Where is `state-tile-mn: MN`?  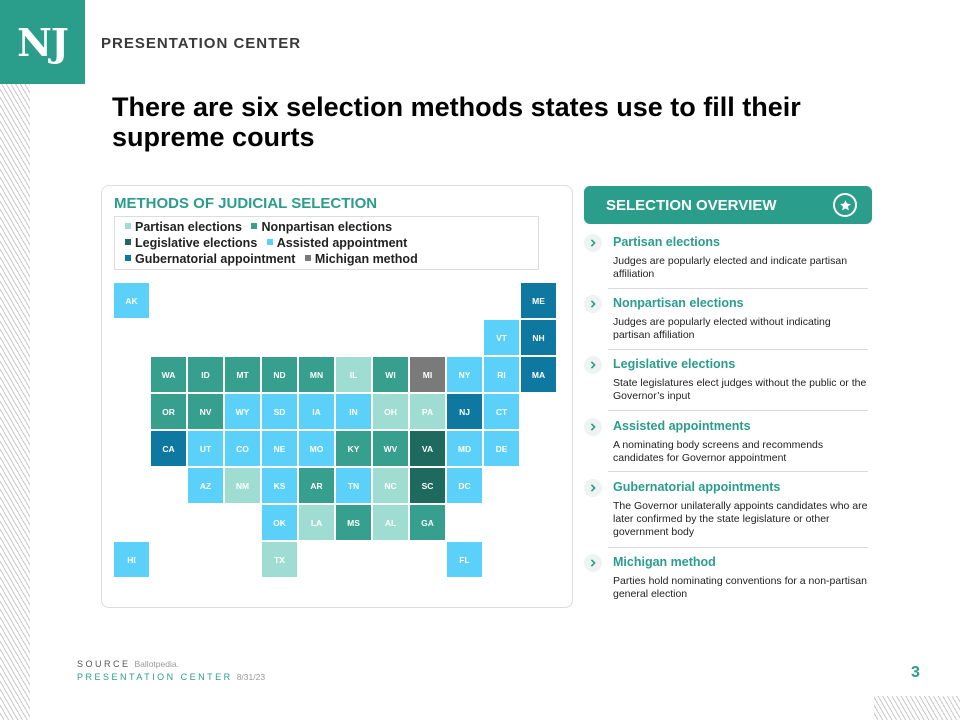
state-tile-mn: MN is located at coordinates (316, 374).